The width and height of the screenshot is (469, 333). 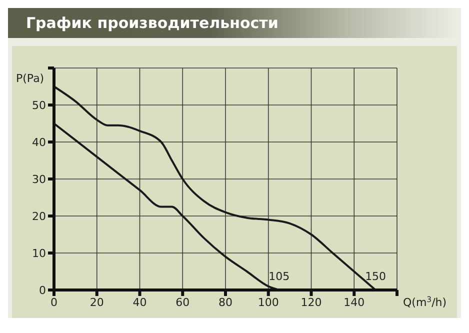 I want to click on y-tick-label: 30, so click(x=39, y=179).